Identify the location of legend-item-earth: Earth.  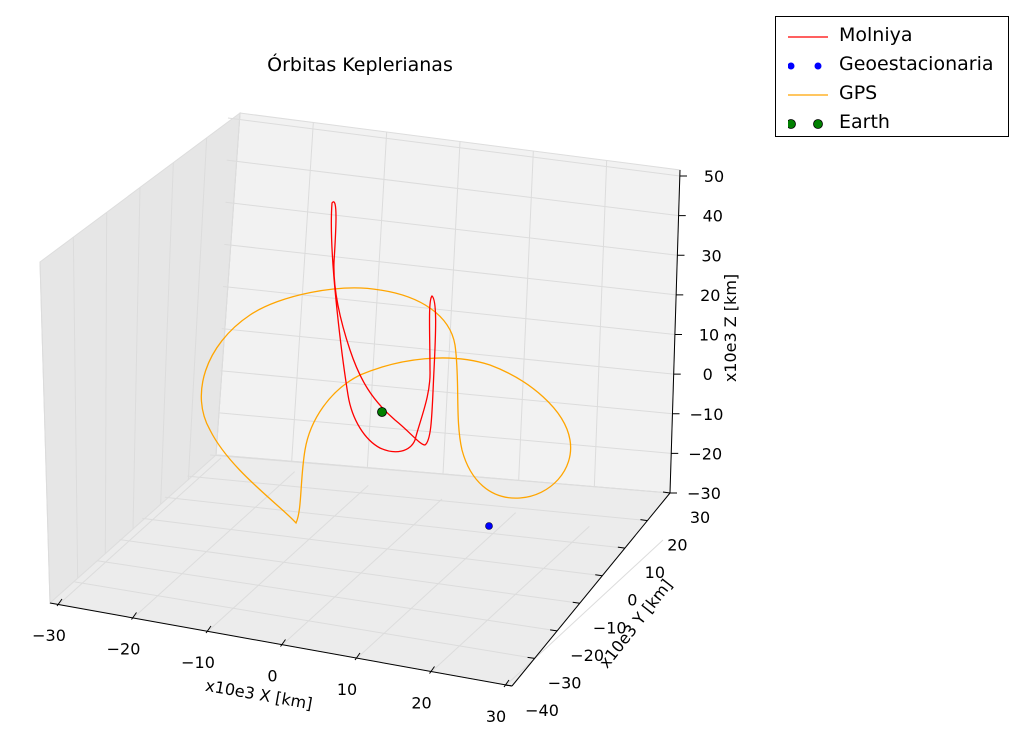
(892, 122).